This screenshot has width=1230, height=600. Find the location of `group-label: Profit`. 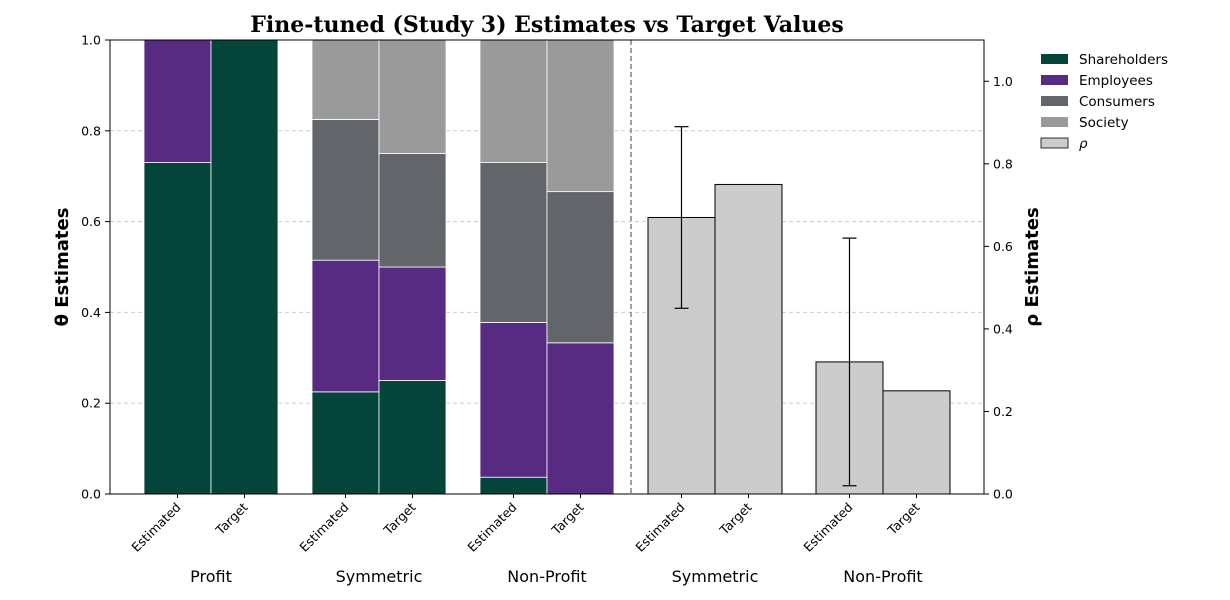

group-label: Profit is located at coordinates (211, 576).